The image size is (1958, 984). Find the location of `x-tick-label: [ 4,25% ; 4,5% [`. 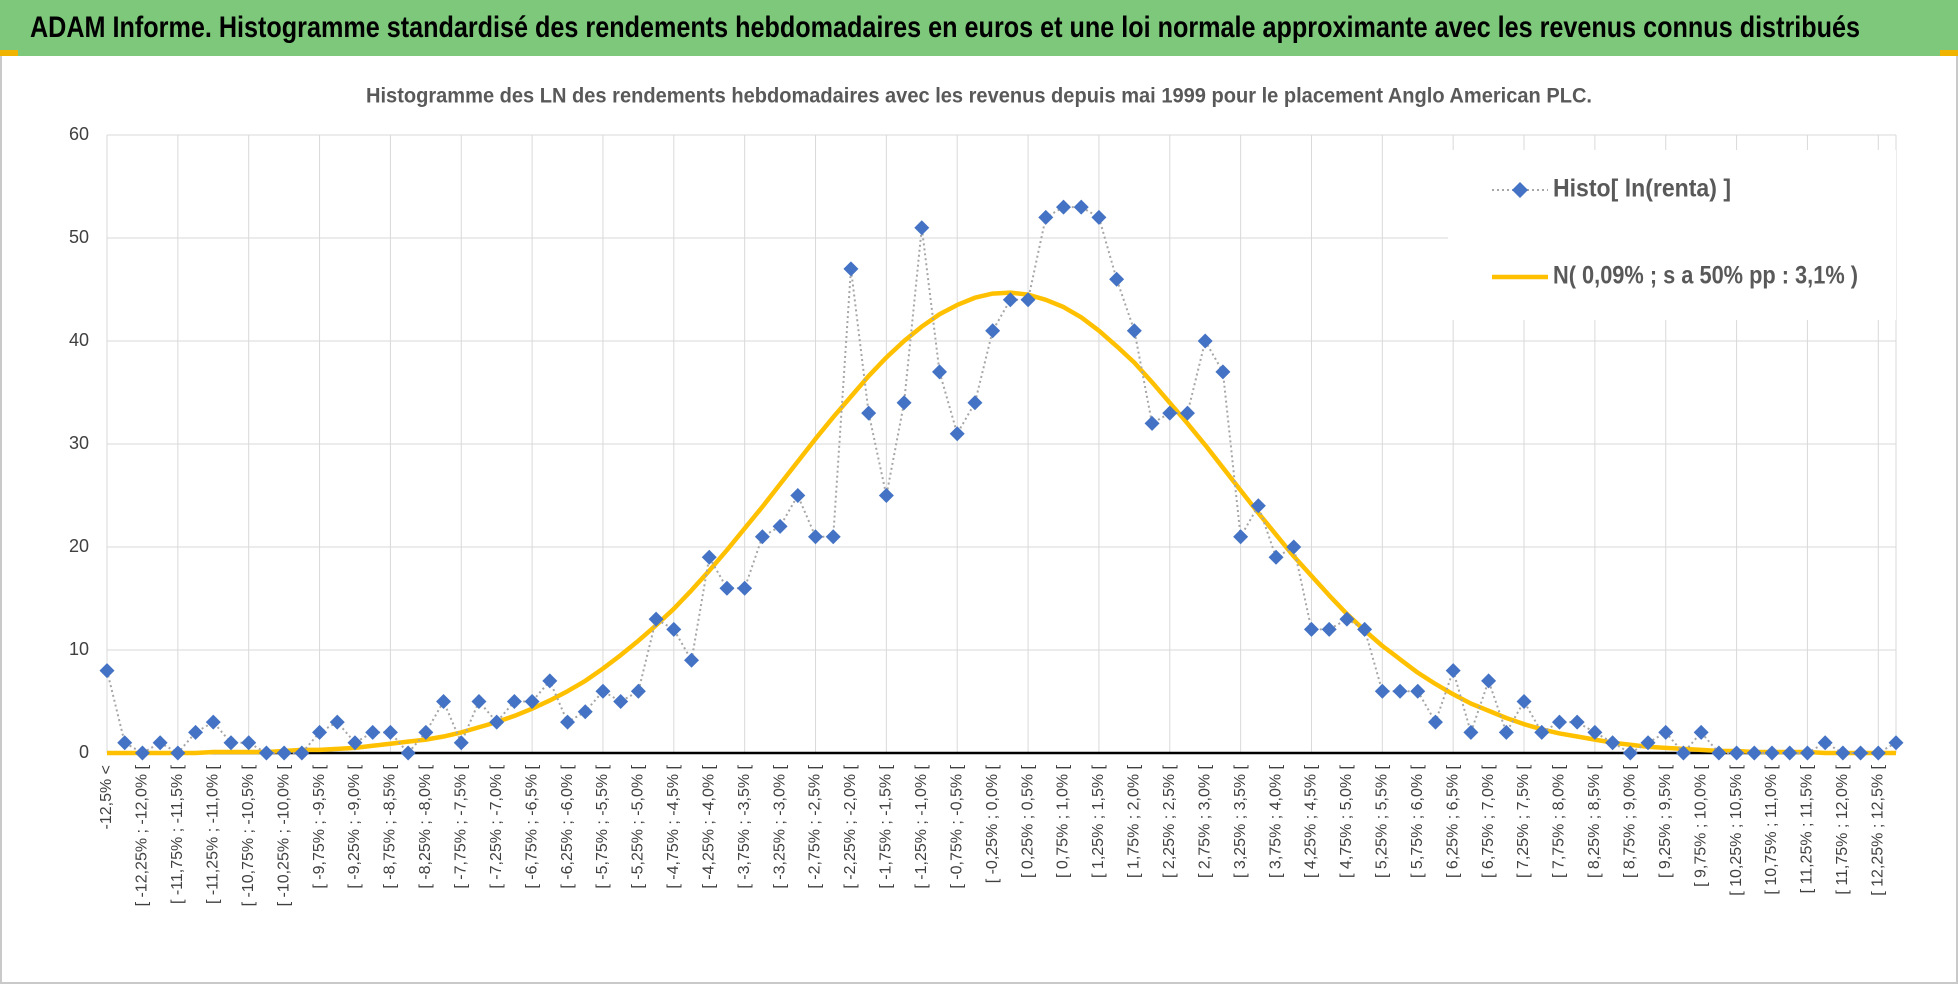

x-tick-label: [ 4,25% ; 4,5% [ is located at coordinates (1311, 821).